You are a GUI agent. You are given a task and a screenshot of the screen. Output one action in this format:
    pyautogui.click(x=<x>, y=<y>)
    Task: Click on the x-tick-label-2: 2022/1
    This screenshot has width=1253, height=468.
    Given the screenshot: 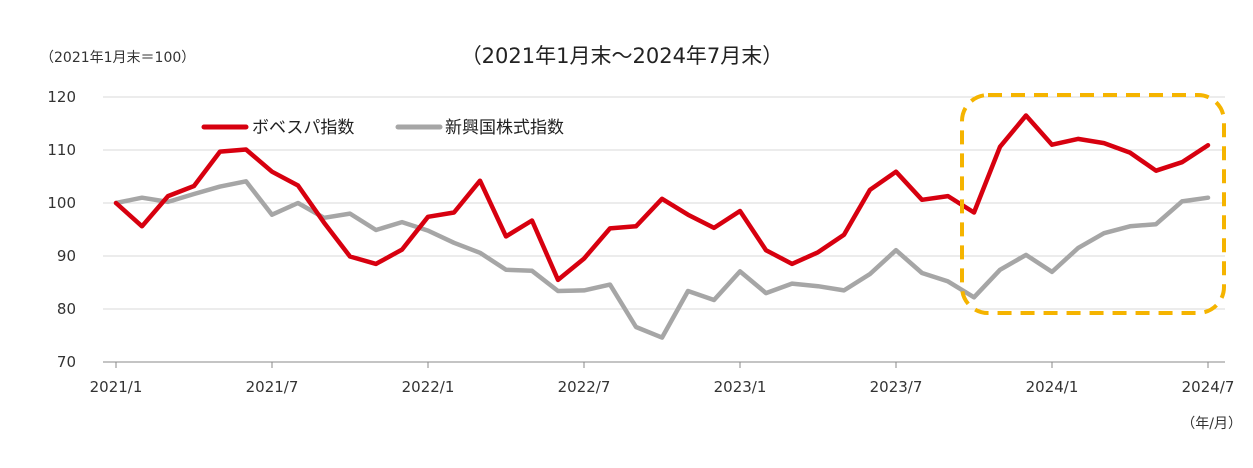 What is the action you would take?
    pyautogui.click(x=428, y=387)
    